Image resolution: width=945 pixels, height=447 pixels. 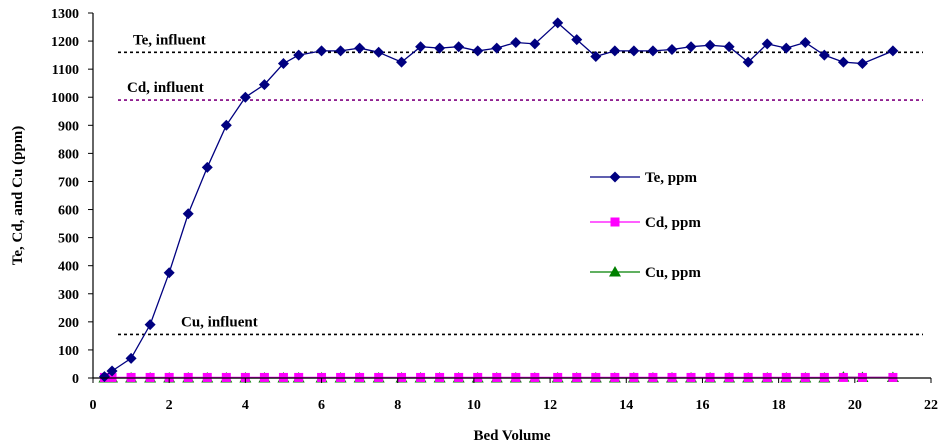 What do you see at coordinates (65, 42) in the screenshot?
I see `y-tick-label: 1200` at bounding box center [65, 42].